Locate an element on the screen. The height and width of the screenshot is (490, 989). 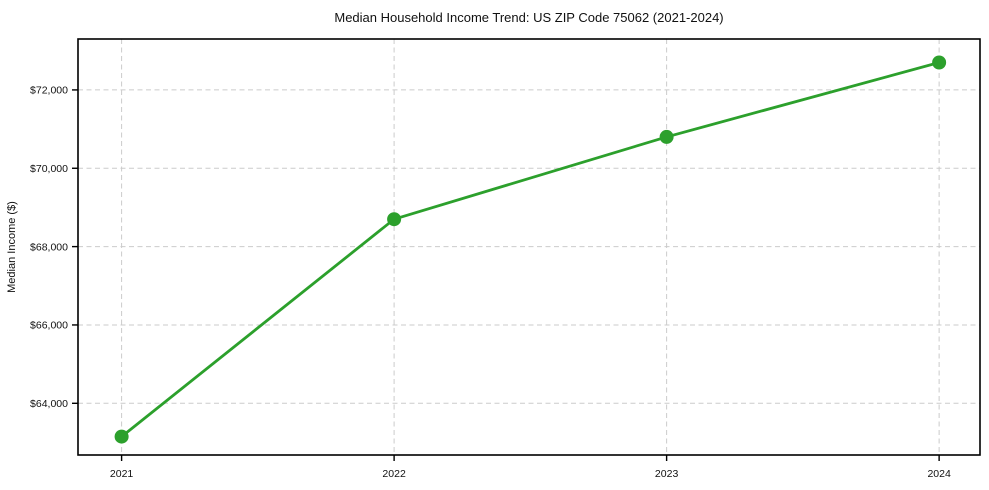
data-point-2022 is located at coordinates (394, 219).